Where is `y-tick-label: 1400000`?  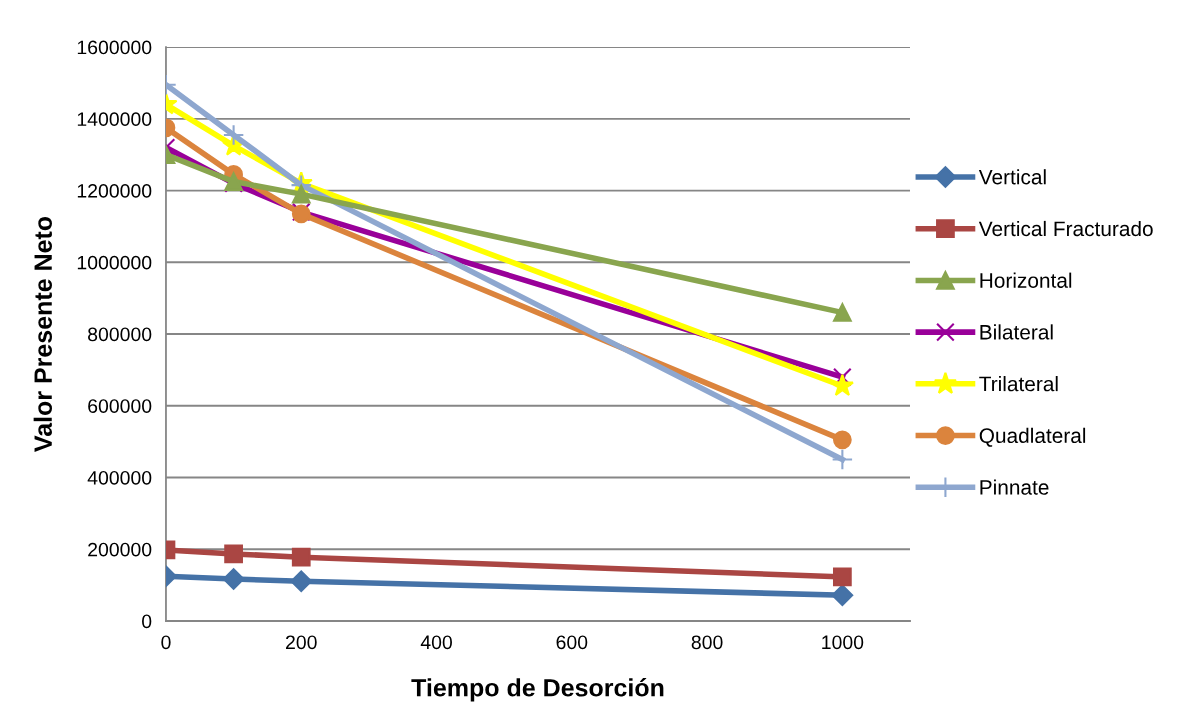
y-tick-label: 1400000 is located at coordinates (114, 119).